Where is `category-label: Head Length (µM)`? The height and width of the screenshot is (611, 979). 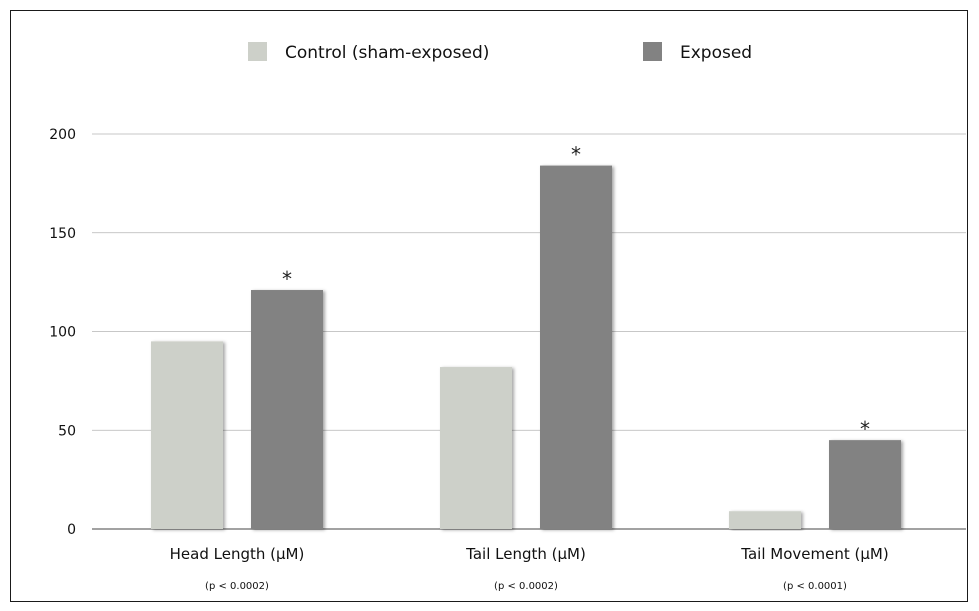
category-label: Head Length (µM) is located at coordinates (237, 554).